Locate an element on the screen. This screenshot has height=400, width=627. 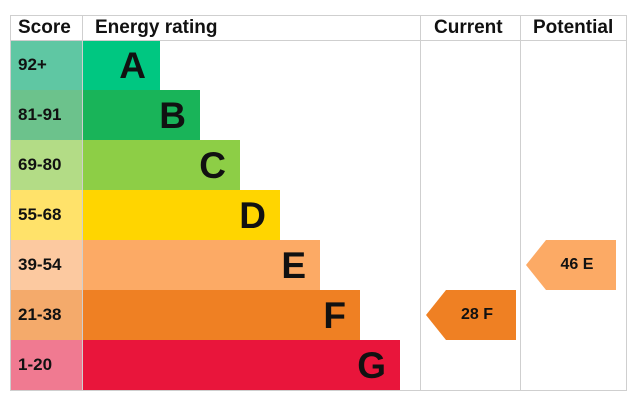
rating-letter-a: A is located at coordinates (132, 65).